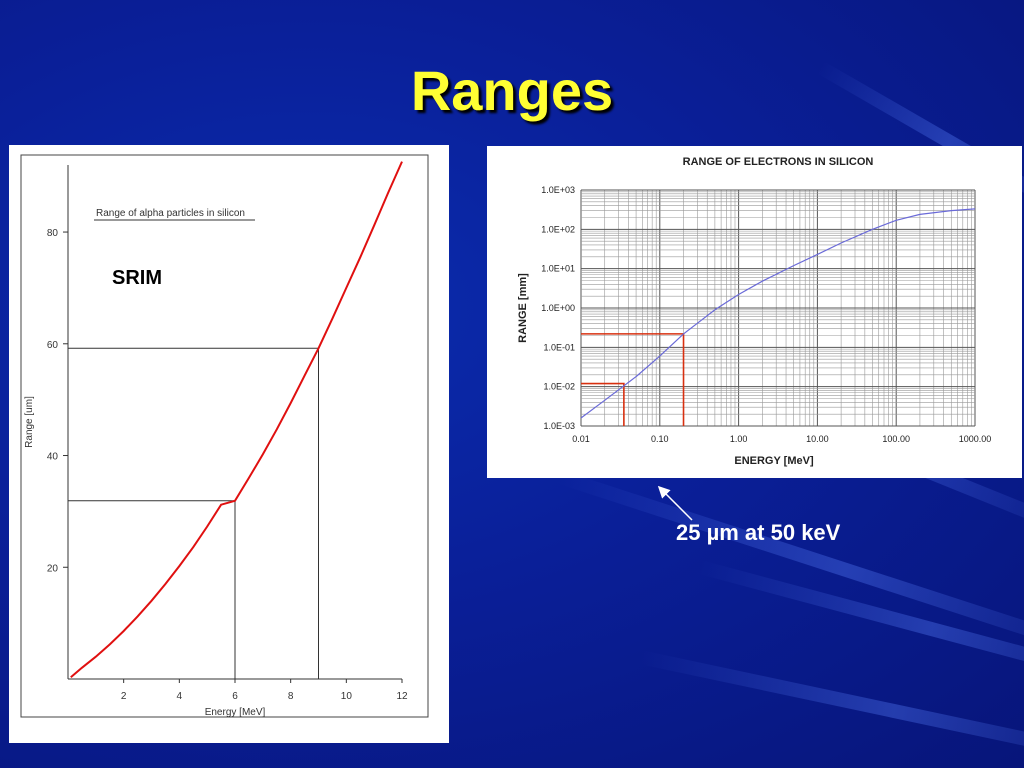 The height and width of the screenshot is (768, 1024). What do you see at coordinates (291, 696) in the screenshot?
I see `x-tick-label: 8` at bounding box center [291, 696].